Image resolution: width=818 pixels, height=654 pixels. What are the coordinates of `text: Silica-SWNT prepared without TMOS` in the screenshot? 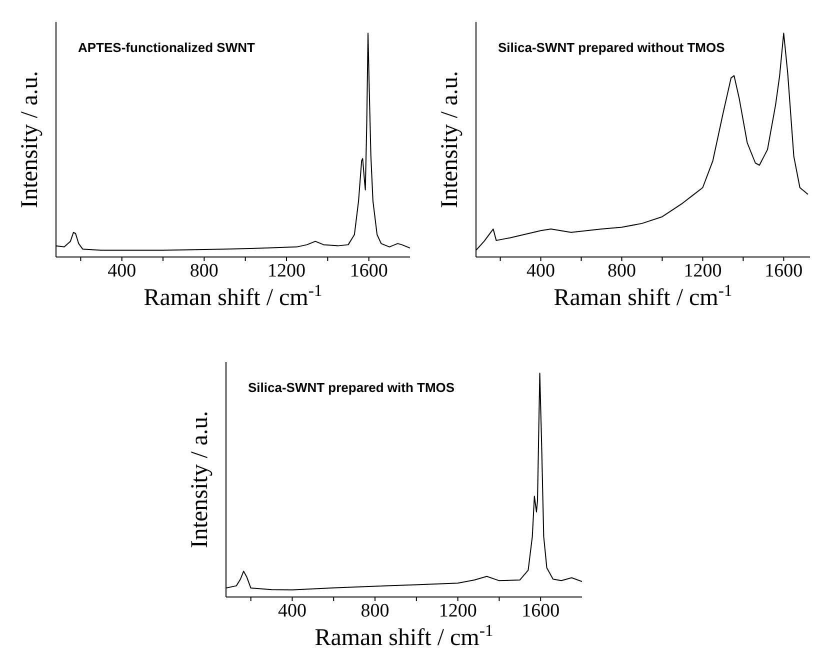 It's located at (611, 47).